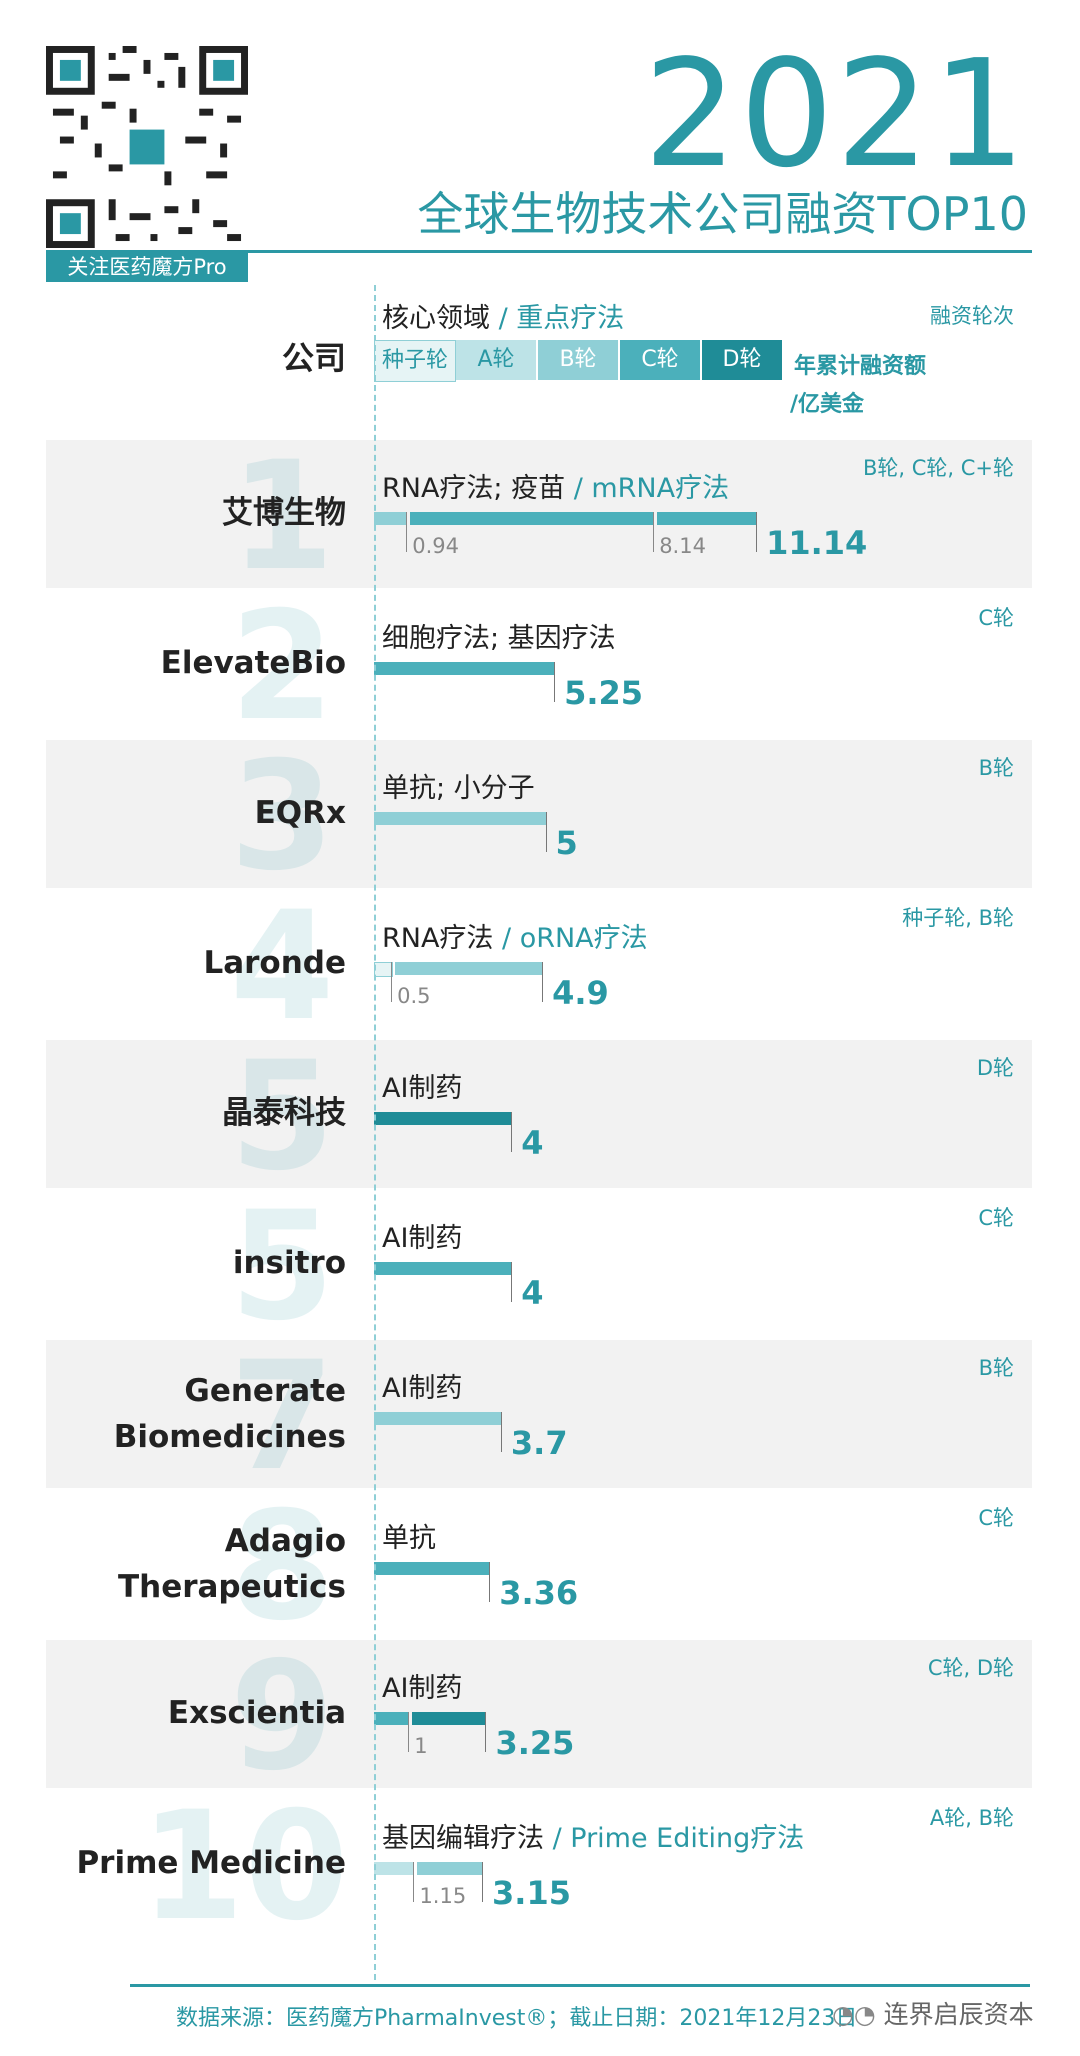 Image resolution: width=1080 pixels, height=2056 pixels. What do you see at coordinates (995, 1068) in the screenshot?
I see `funding-rounds: D轮` at bounding box center [995, 1068].